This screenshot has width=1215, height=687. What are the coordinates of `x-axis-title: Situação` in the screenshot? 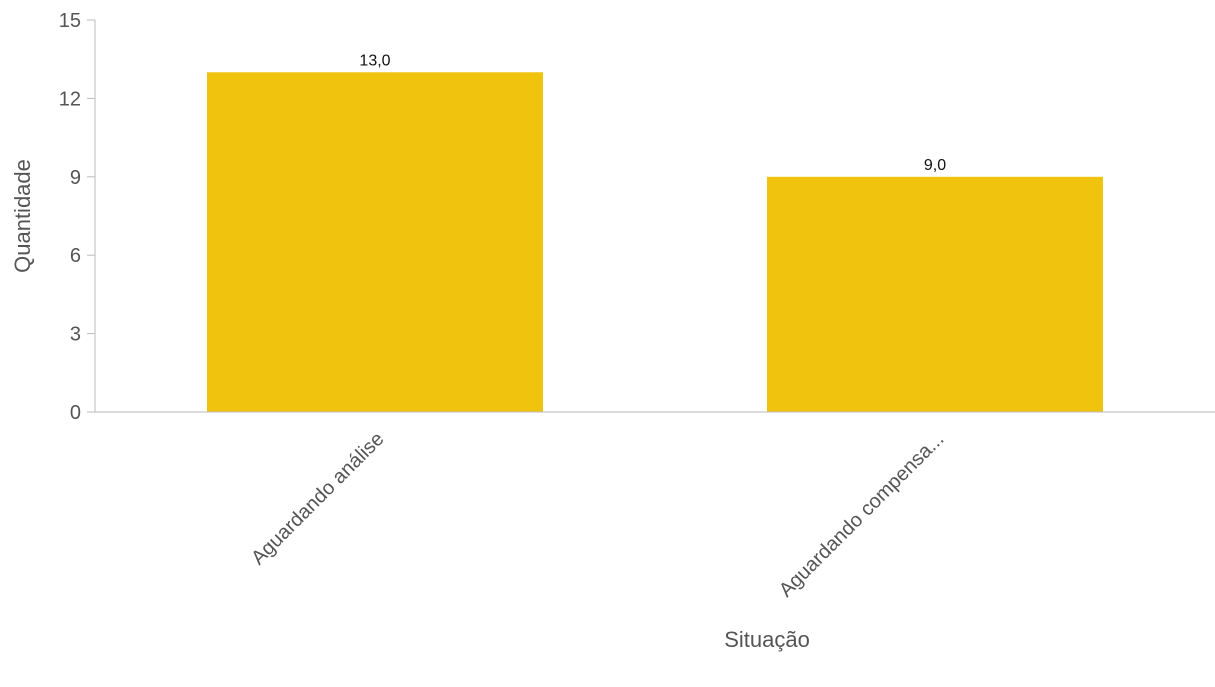 It's located at (767, 639).